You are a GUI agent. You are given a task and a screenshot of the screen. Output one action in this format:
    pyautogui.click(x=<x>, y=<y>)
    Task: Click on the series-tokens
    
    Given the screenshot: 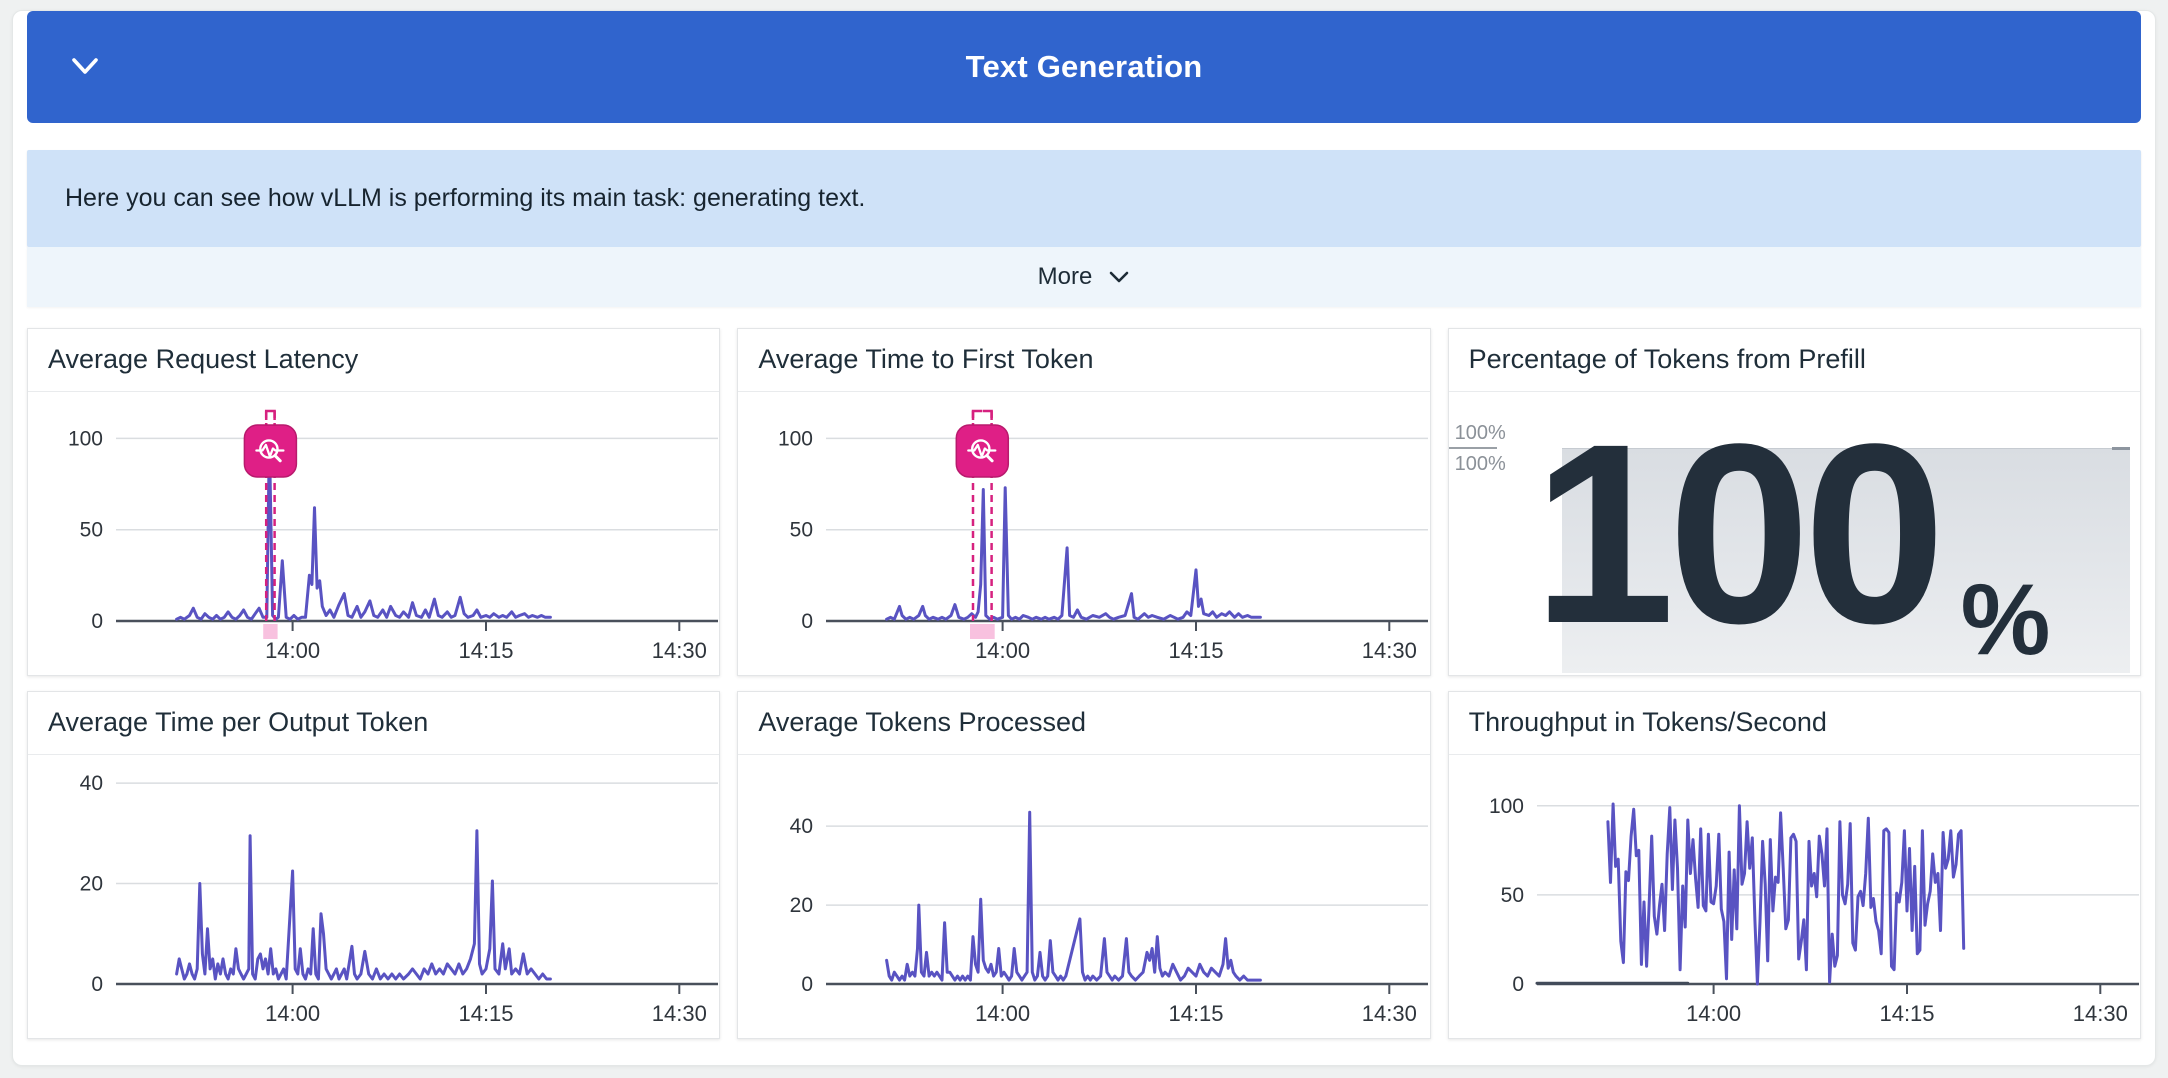 What is the action you would take?
    pyautogui.click(x=1074, y=896)
    